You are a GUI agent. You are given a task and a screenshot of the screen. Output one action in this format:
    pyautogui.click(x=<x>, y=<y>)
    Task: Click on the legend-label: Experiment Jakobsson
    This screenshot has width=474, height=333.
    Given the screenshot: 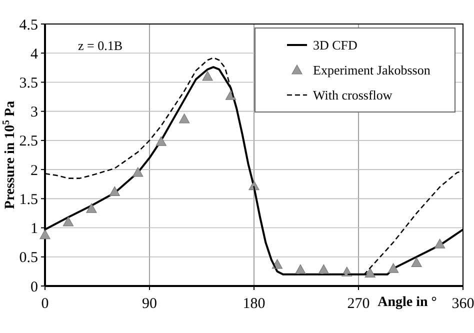 What is the action you would take?
    pyautogui.click(x=372, y=70)
    